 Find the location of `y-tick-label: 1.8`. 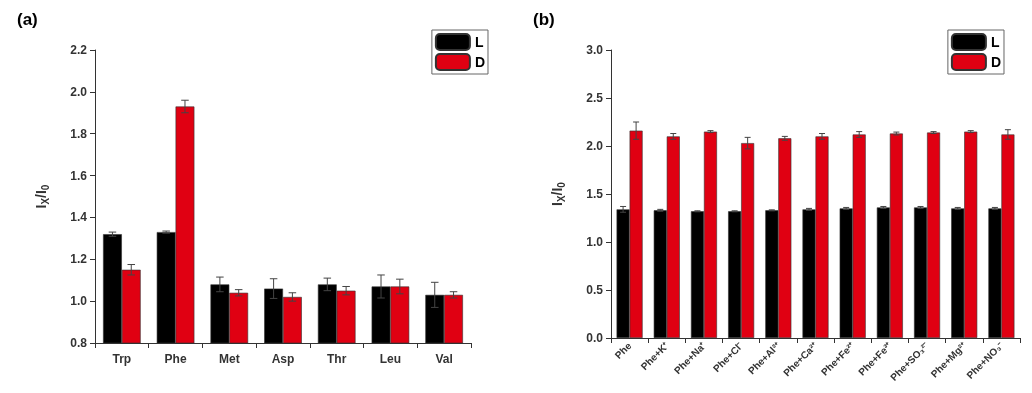

y-tick-label: 1.8 is located at coordinates (79, 133).